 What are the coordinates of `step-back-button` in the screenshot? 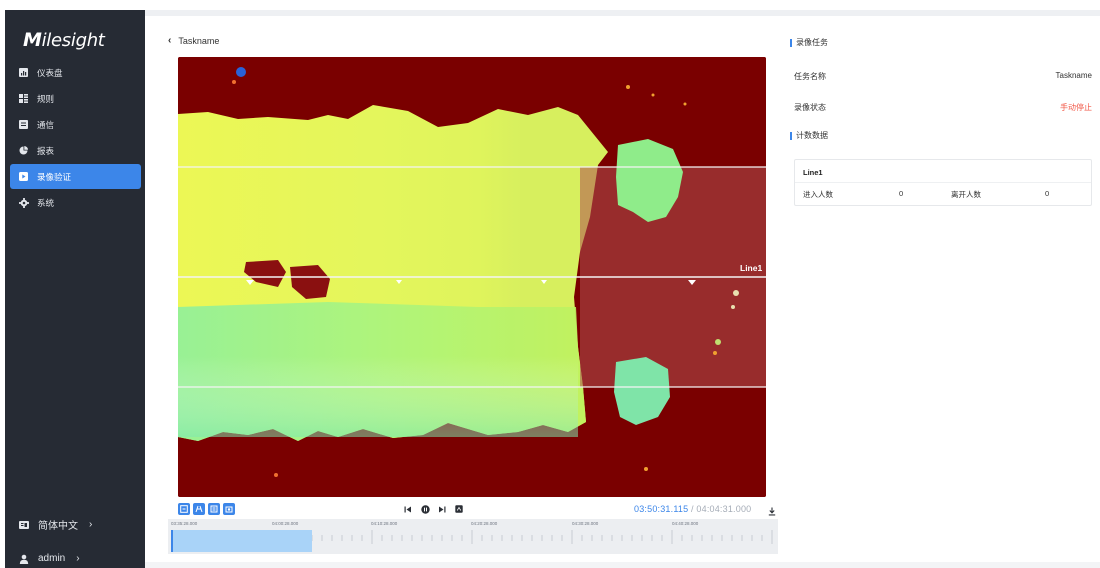 It's located at (408, 509).